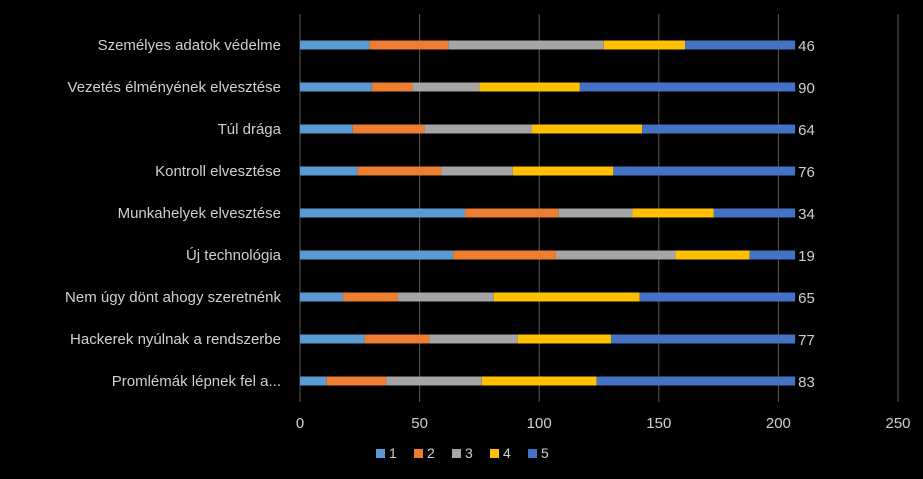 This screenshot has height=479, width=923. I want to click on data-label: 83, so click(806, 382).